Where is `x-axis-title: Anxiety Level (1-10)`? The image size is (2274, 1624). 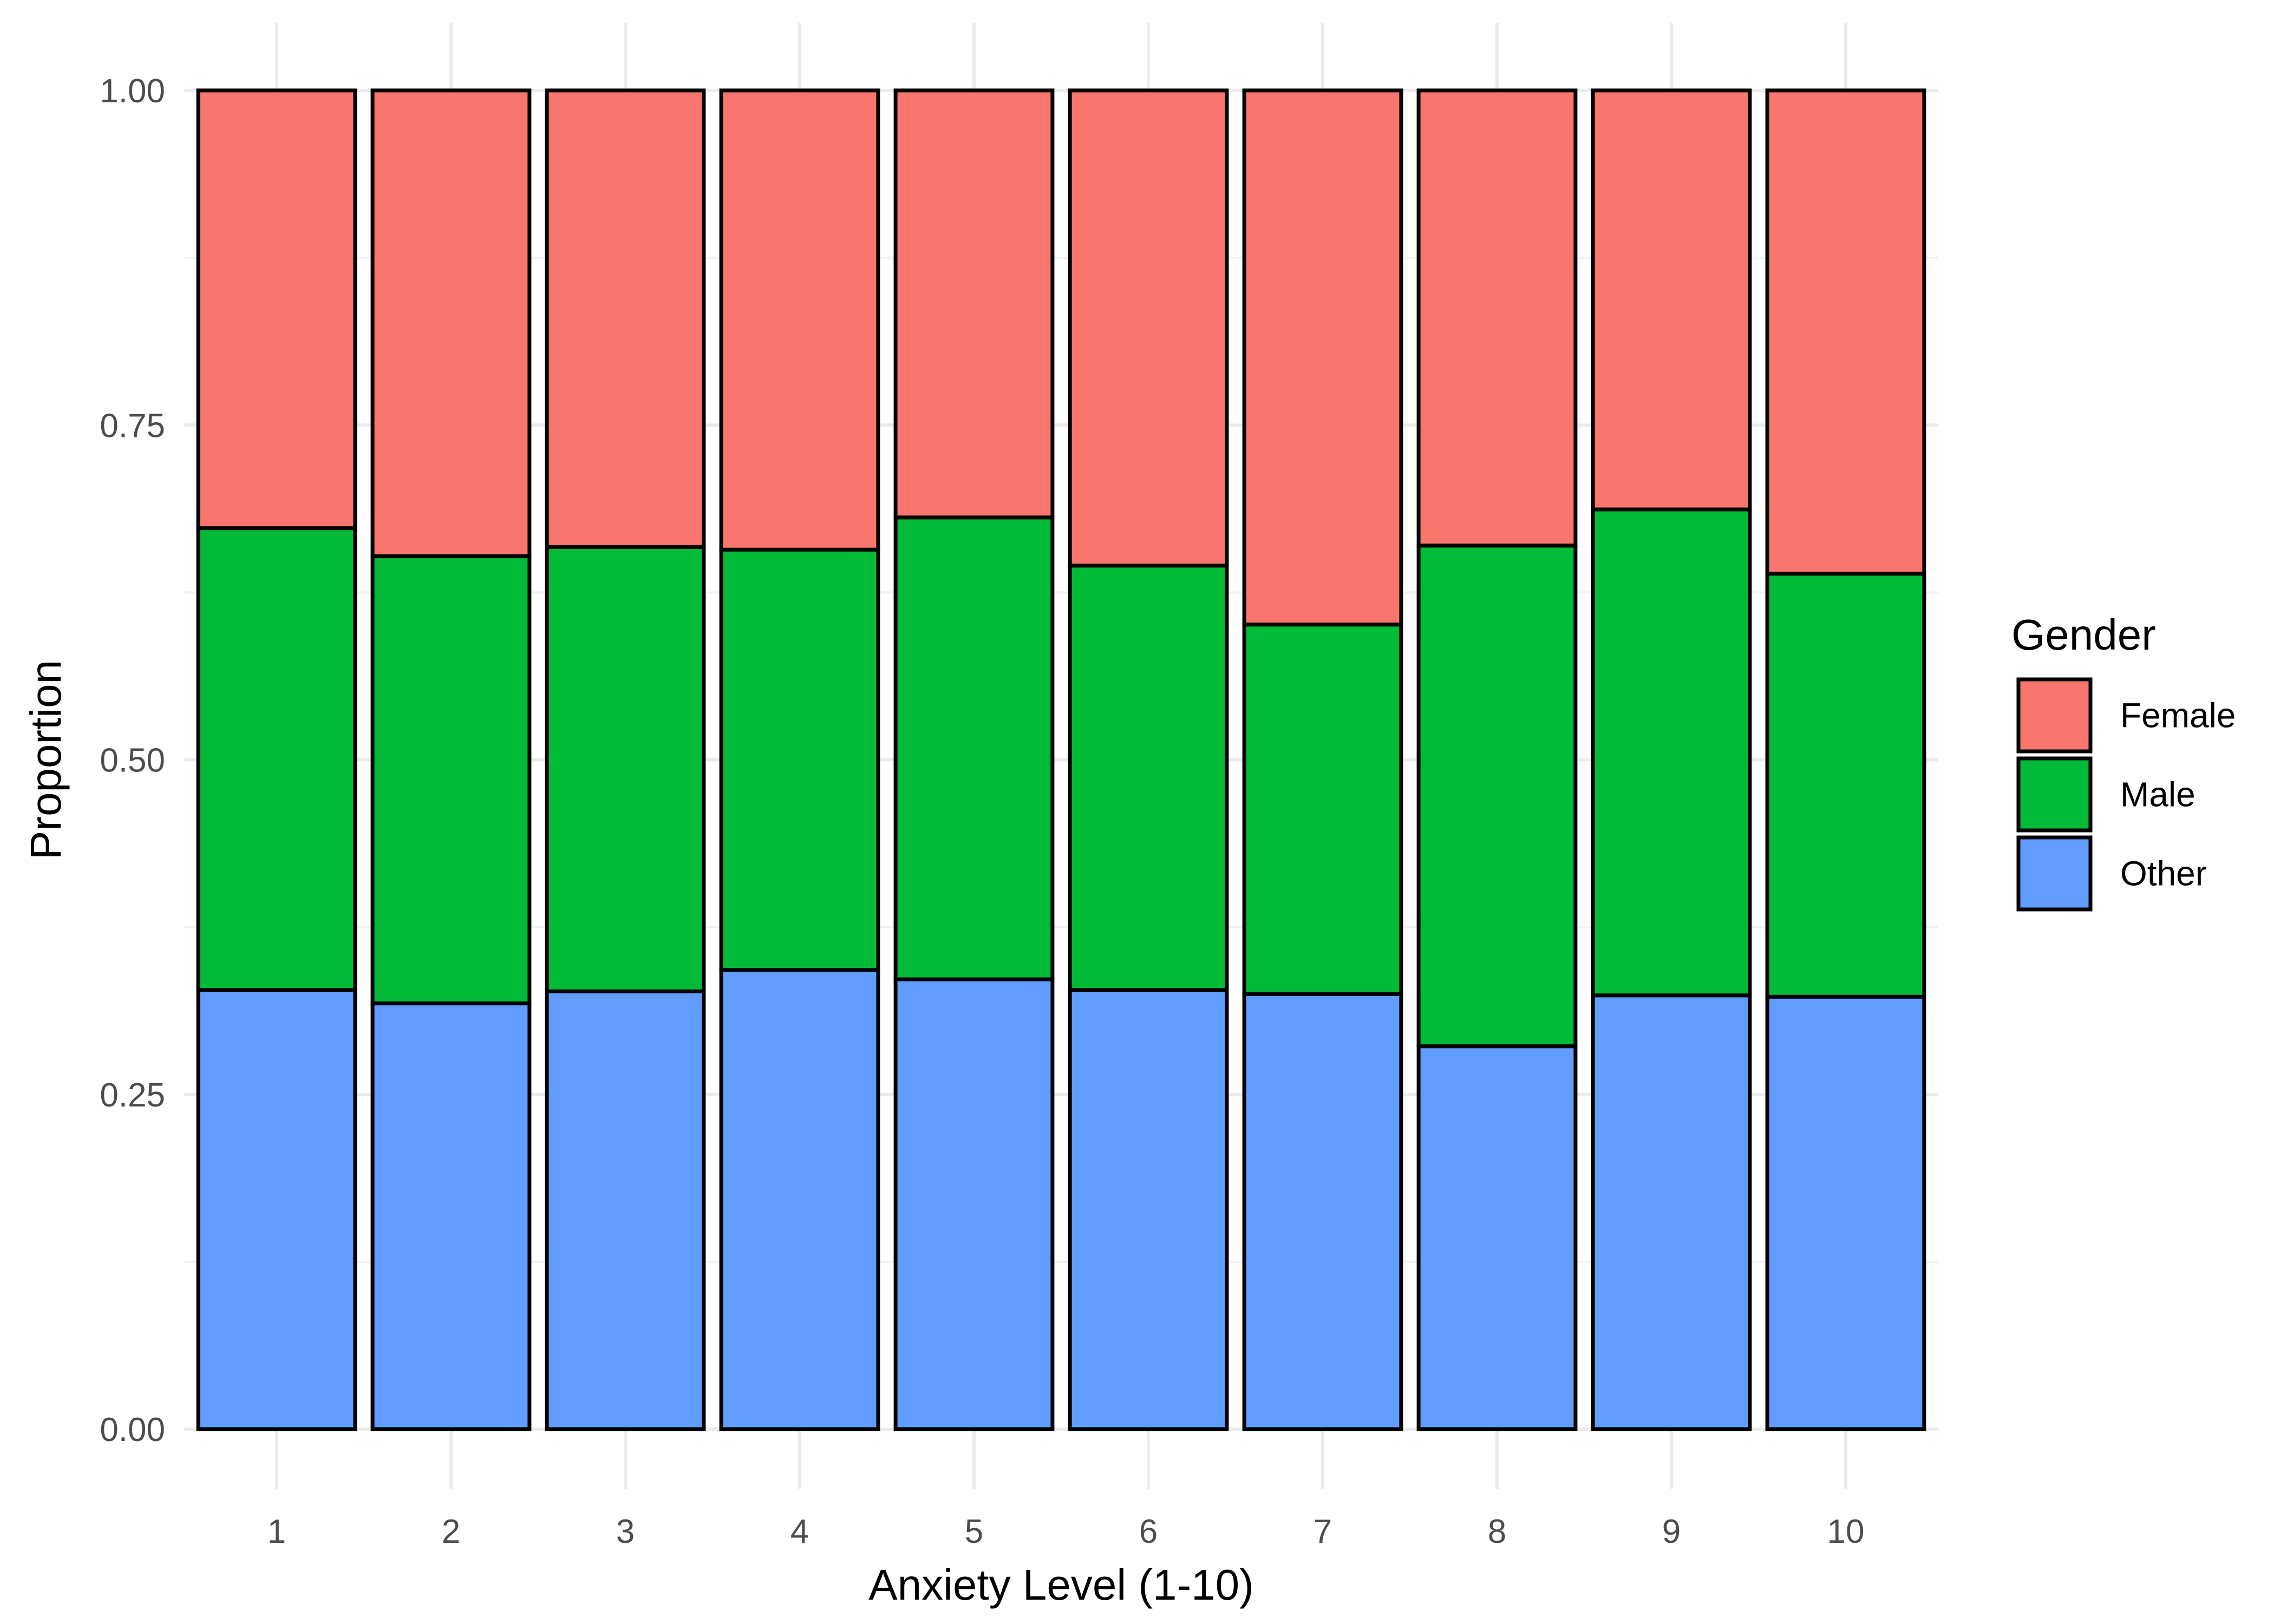 x-axis-title: Anxiety Level (1-10) is located at coordinates (1061, 1585).